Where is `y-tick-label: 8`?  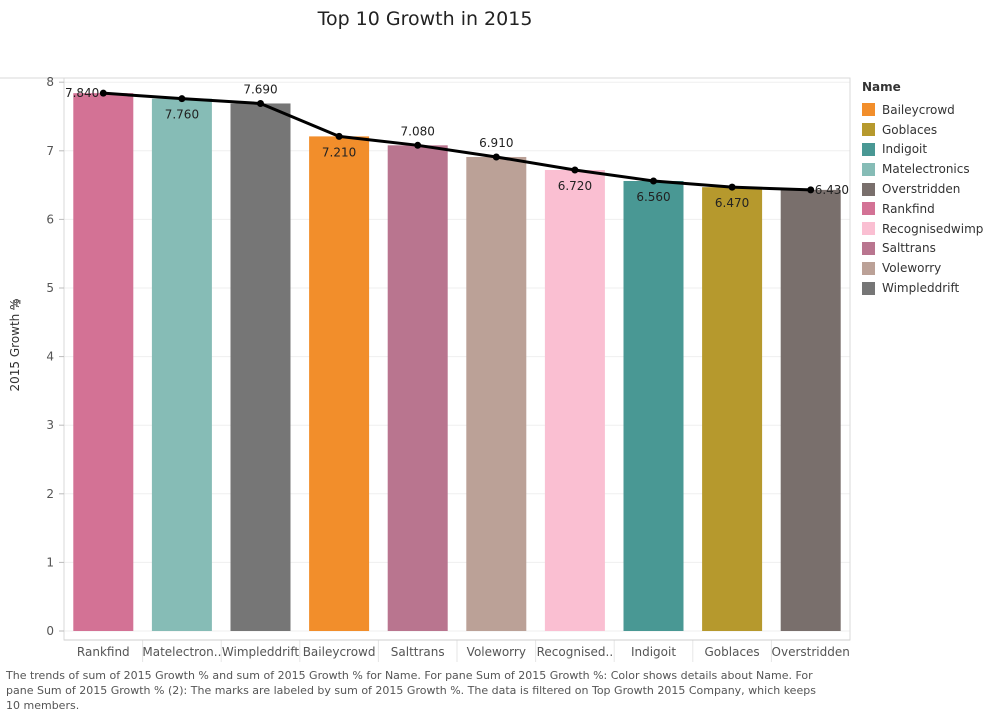
y-tick-label: 8 is located at coordinates (50, 82).